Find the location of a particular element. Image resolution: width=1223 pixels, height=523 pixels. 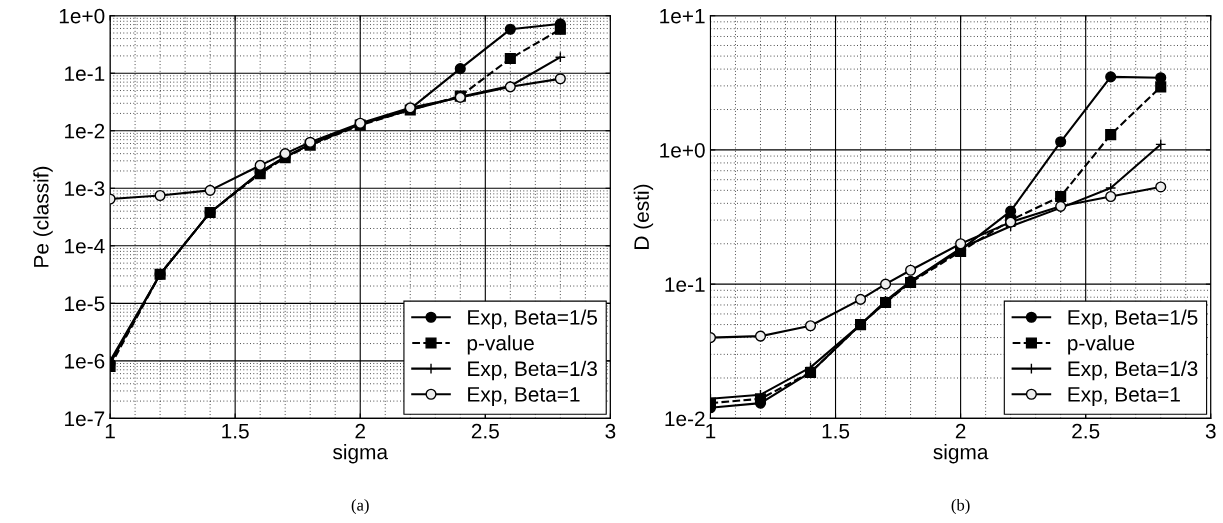

y-tick-label: 1e-5 is located at coordinates (85, 304).